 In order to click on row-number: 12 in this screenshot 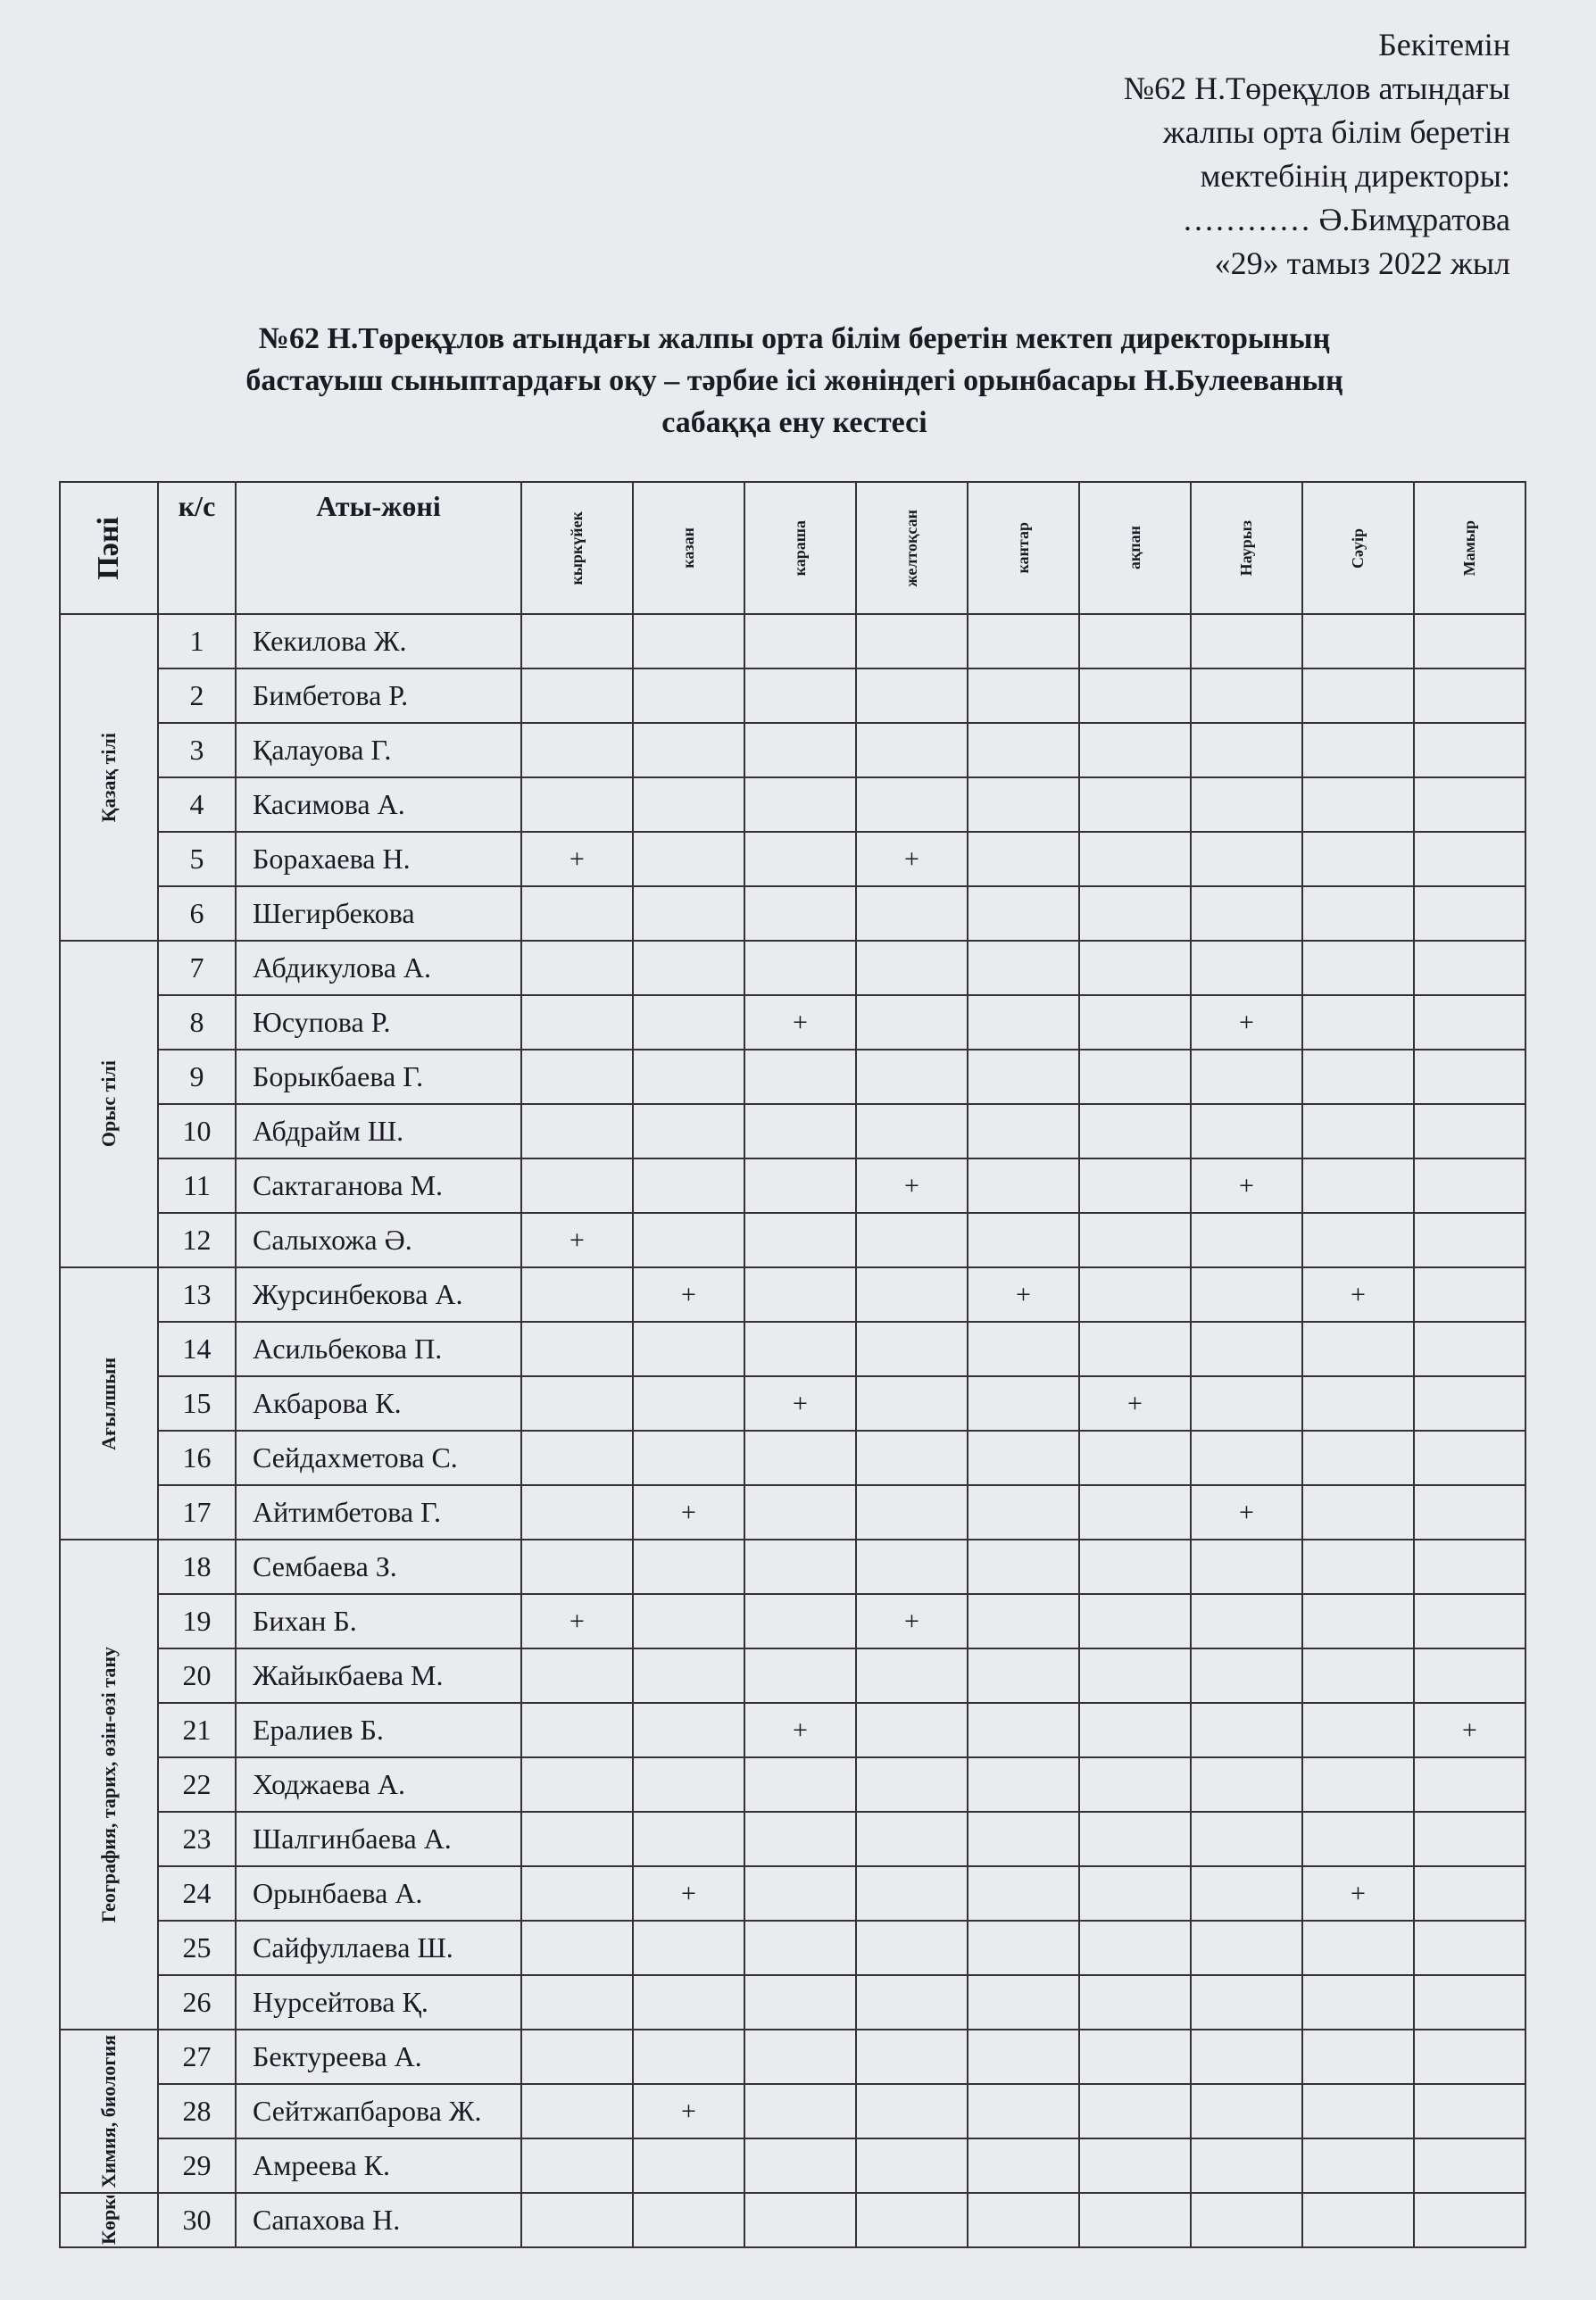, I will do `click(197, 1240)`.